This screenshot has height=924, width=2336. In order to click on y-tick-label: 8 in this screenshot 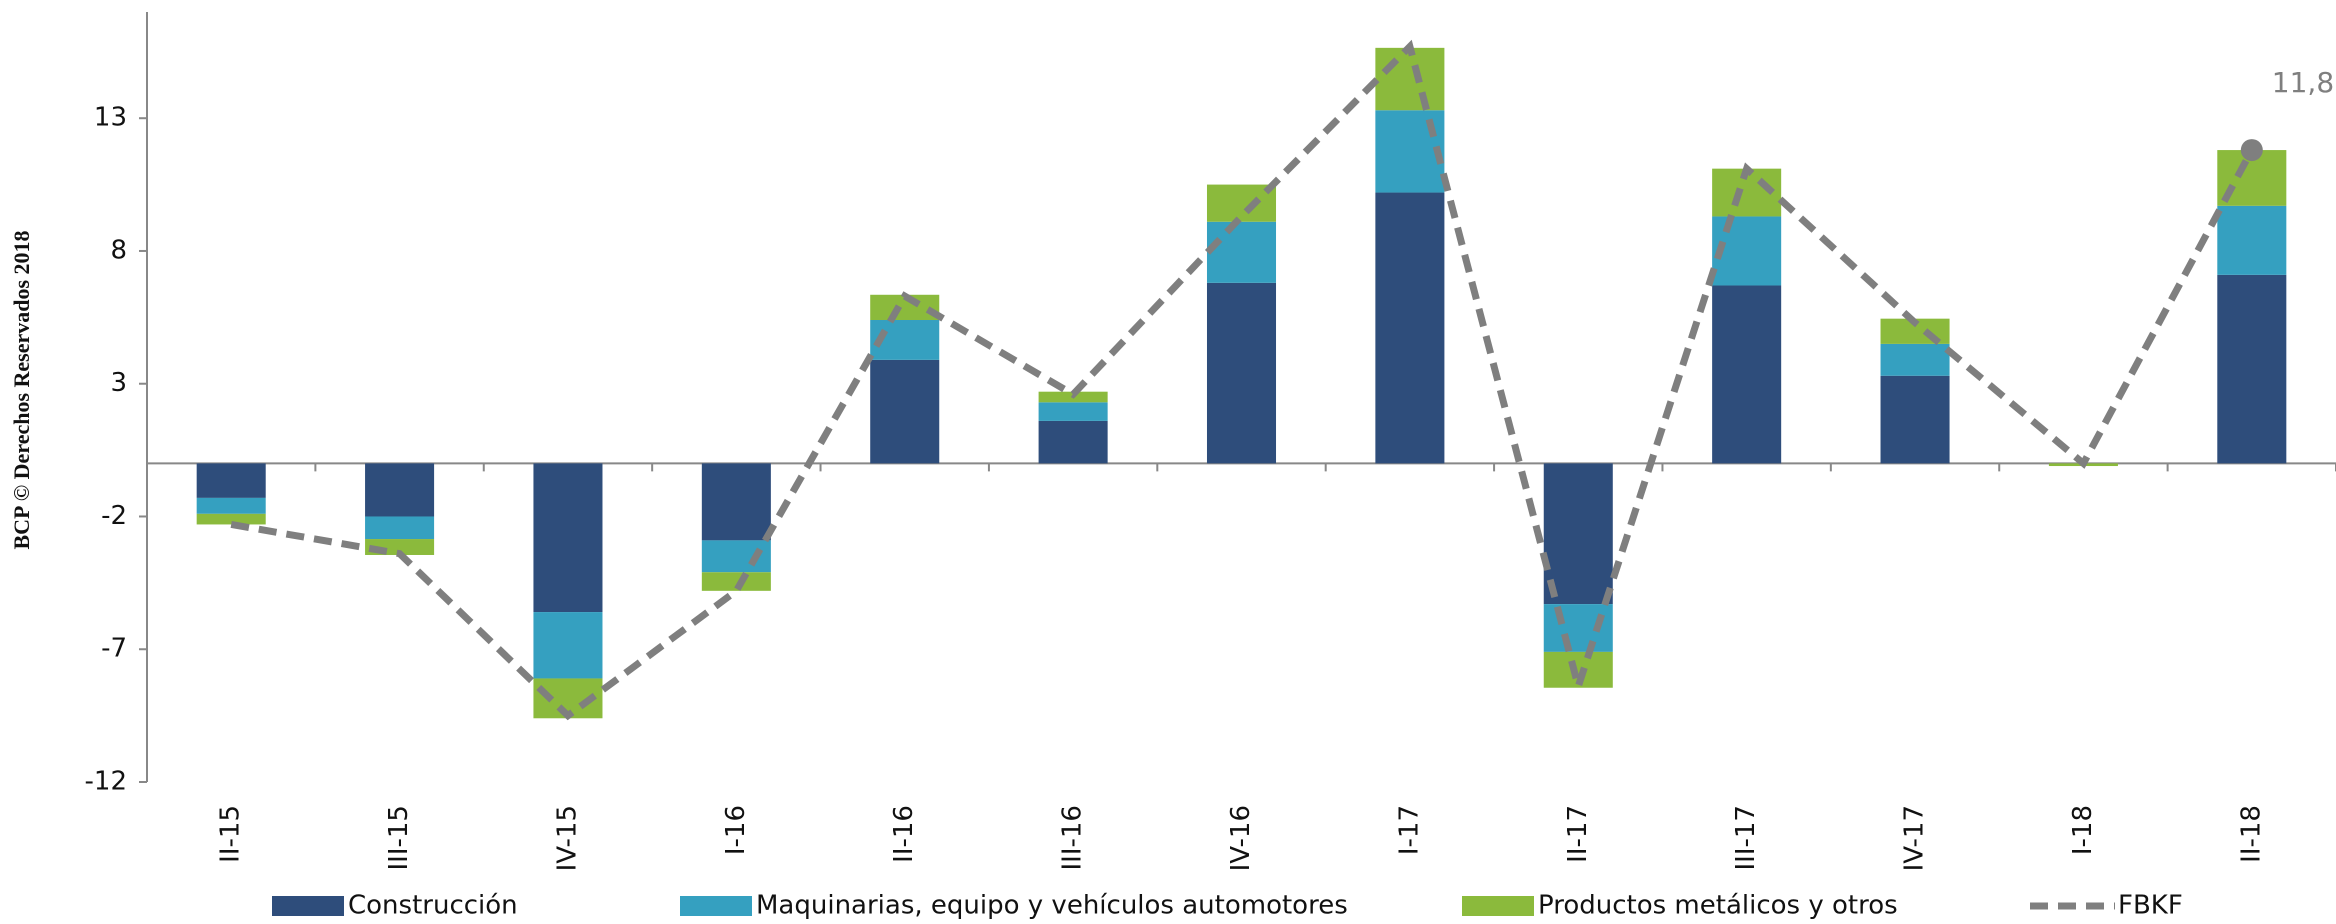, I will do `click(118, 250)`.